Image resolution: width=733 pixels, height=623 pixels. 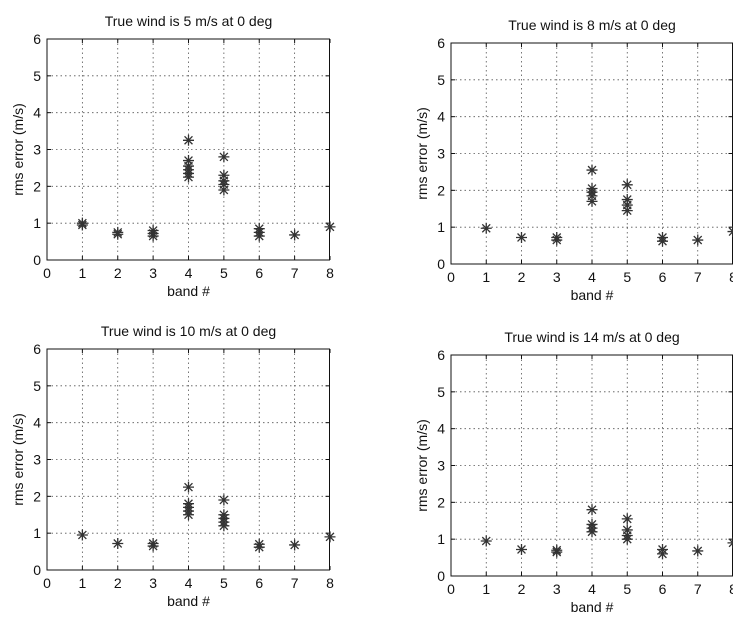 What do you see at coordinates (188, 459) in the screenshot?
I see `plot-frame` at bounding box center [188, 459].